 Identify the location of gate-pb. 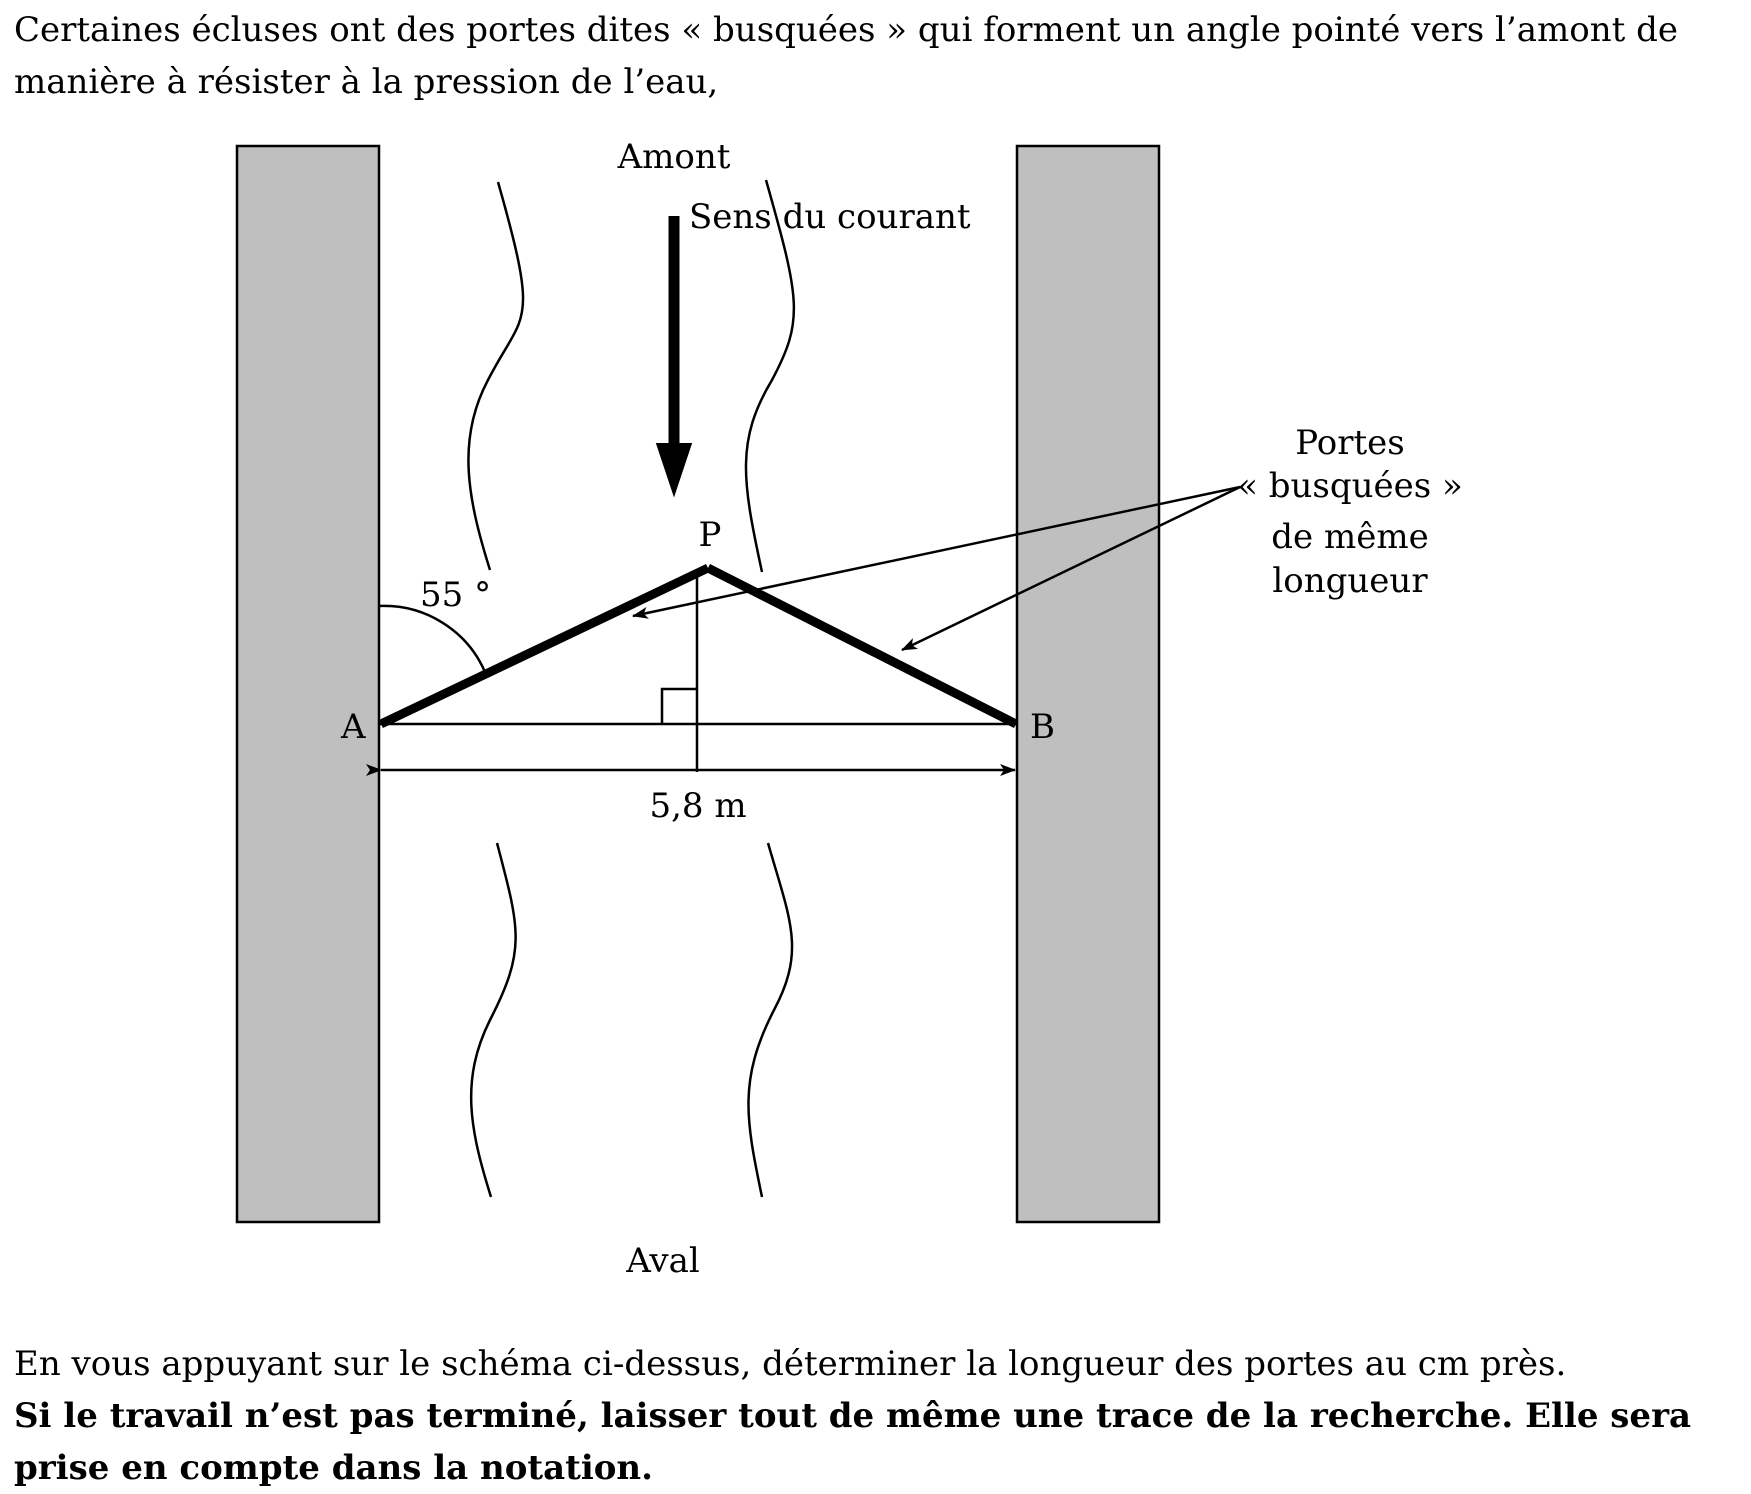
(862, 646).